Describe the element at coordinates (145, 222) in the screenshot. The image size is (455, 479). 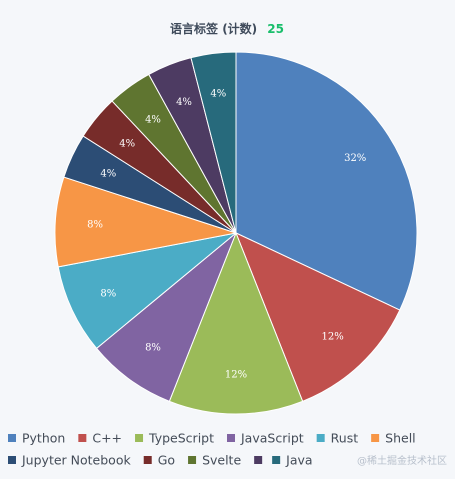
I see `pie-slice-shell` at that location.